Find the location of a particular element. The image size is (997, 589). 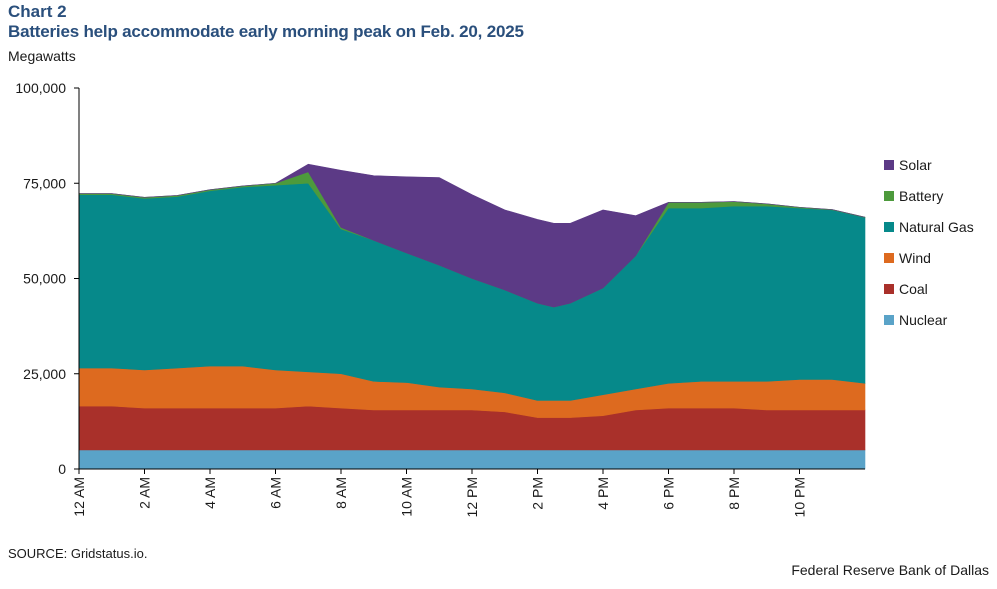

source-note: SOURCE: Gridstatus.io. is located at coordinates (78, 553).